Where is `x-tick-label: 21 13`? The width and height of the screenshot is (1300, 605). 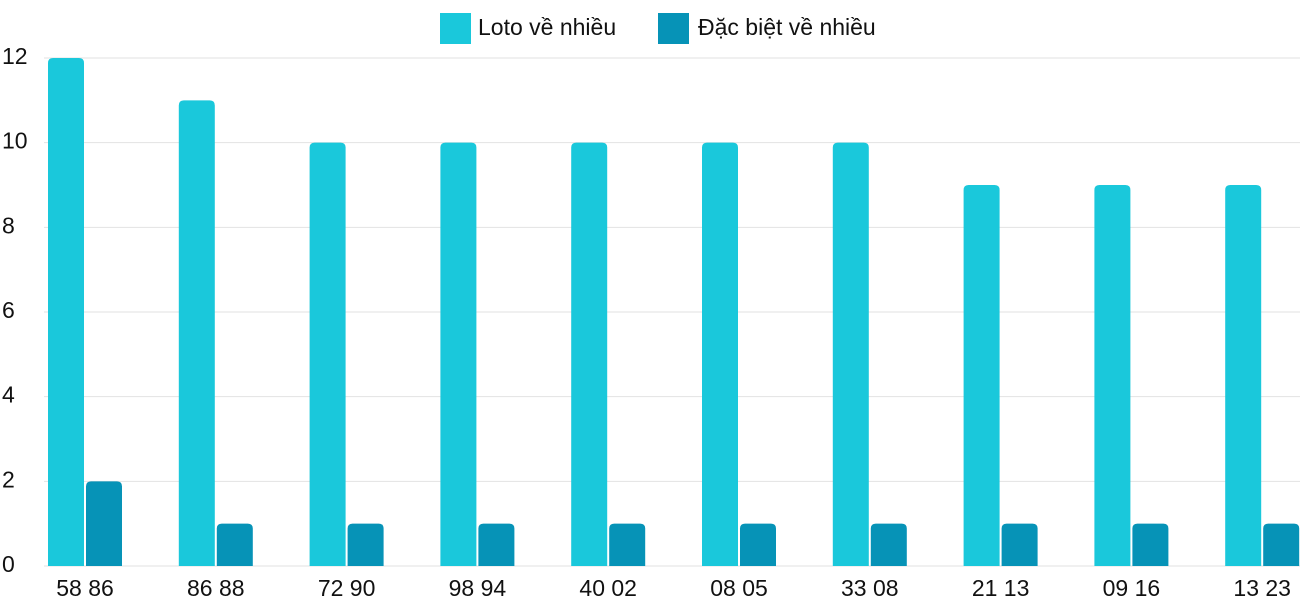 x-tick-label: 21 13 is located at coordinates (1001, 587).